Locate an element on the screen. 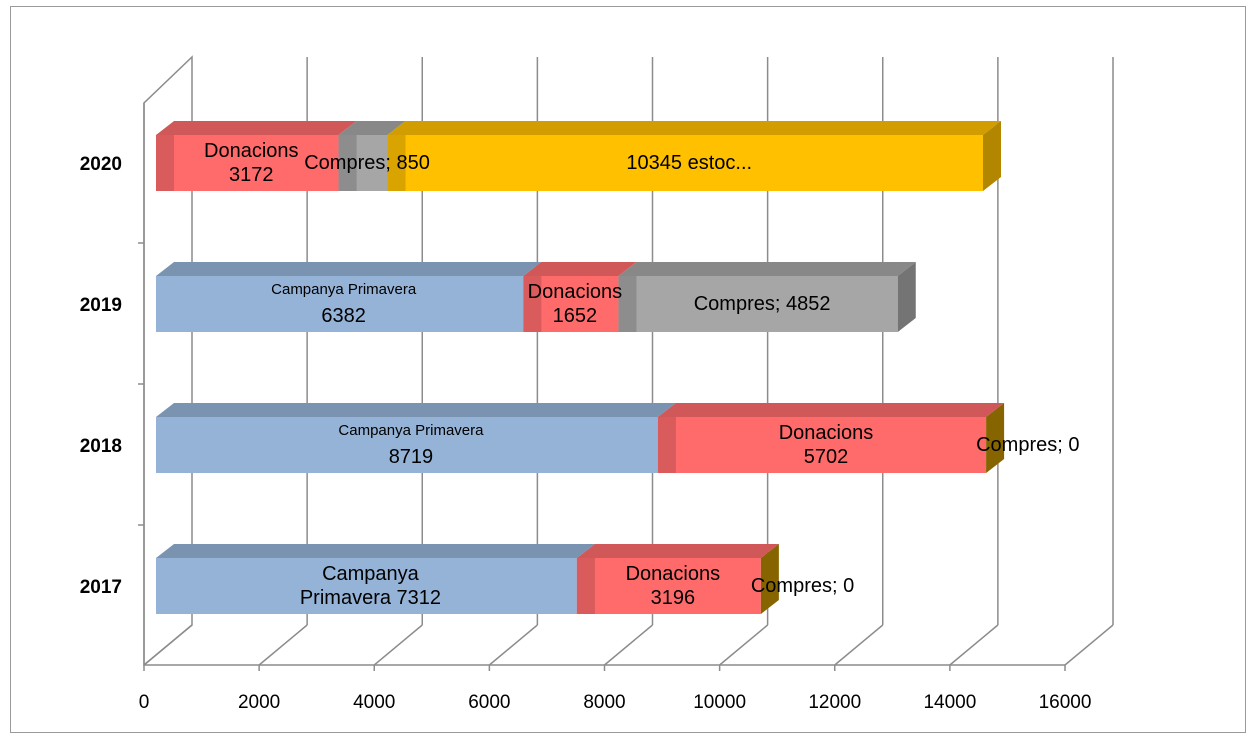 The image size is (1255, 735). bar-segment-2018-s1 is located at coordinates (822, 445).